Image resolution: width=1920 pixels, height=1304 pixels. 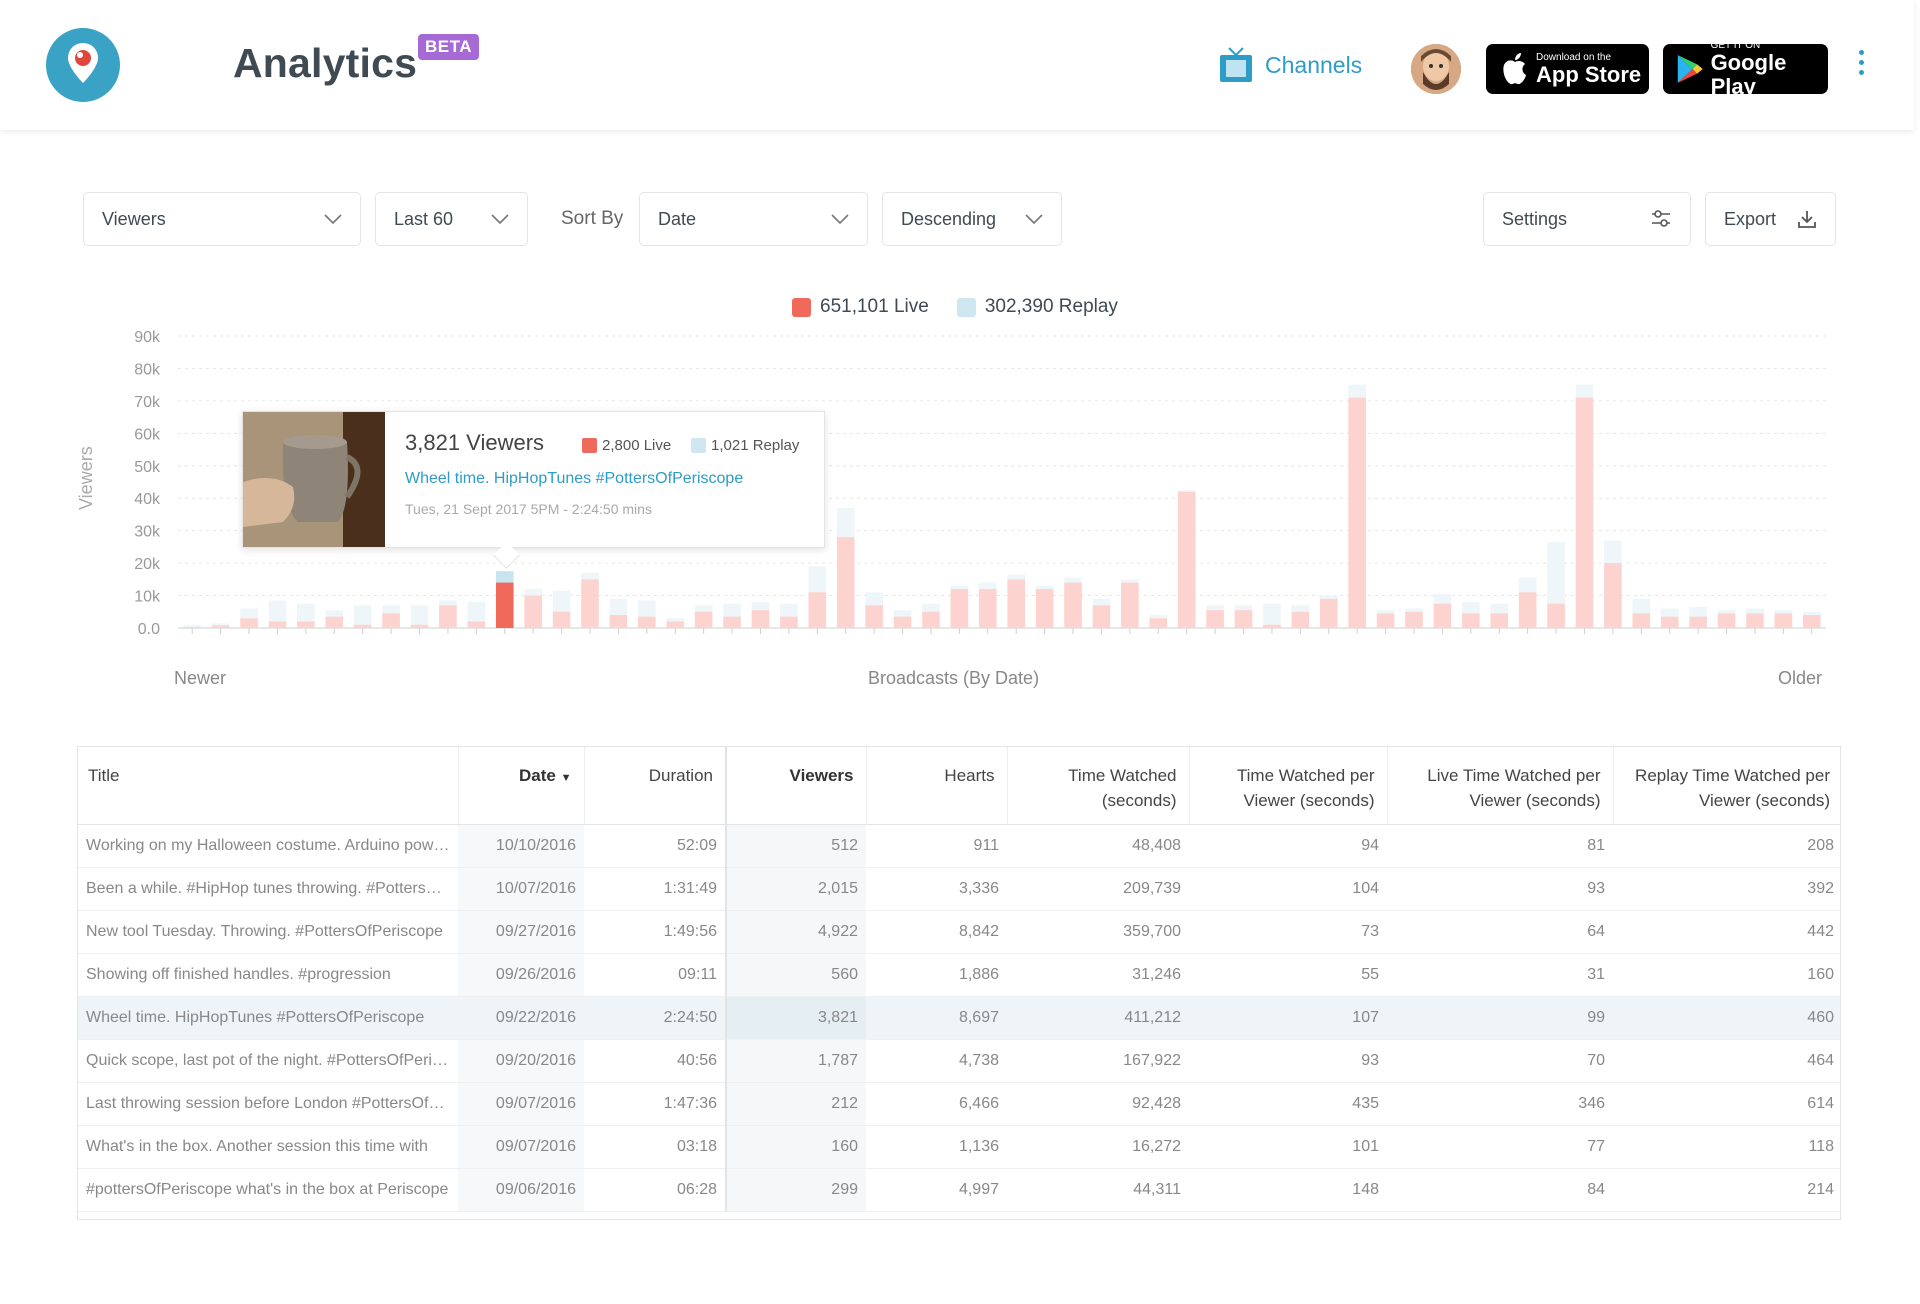 I want to click on user-avatar, so click(x=1436, y=69).